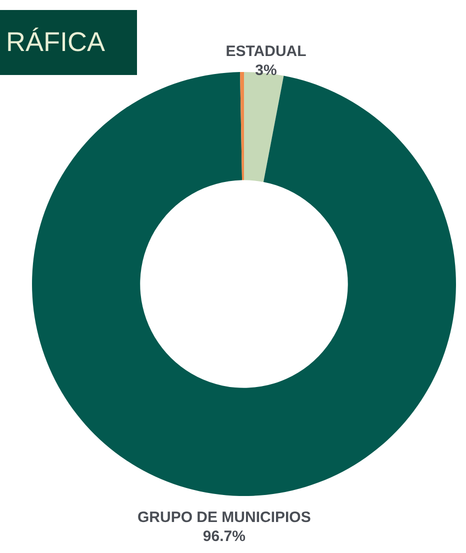 This screenshot has height=553, width=466. What do you see at coordinates (224, 517) in the screenshot?
I see `slice-label: GRUPO DE MUNICIPIOS` at bounding box center [224, 517].